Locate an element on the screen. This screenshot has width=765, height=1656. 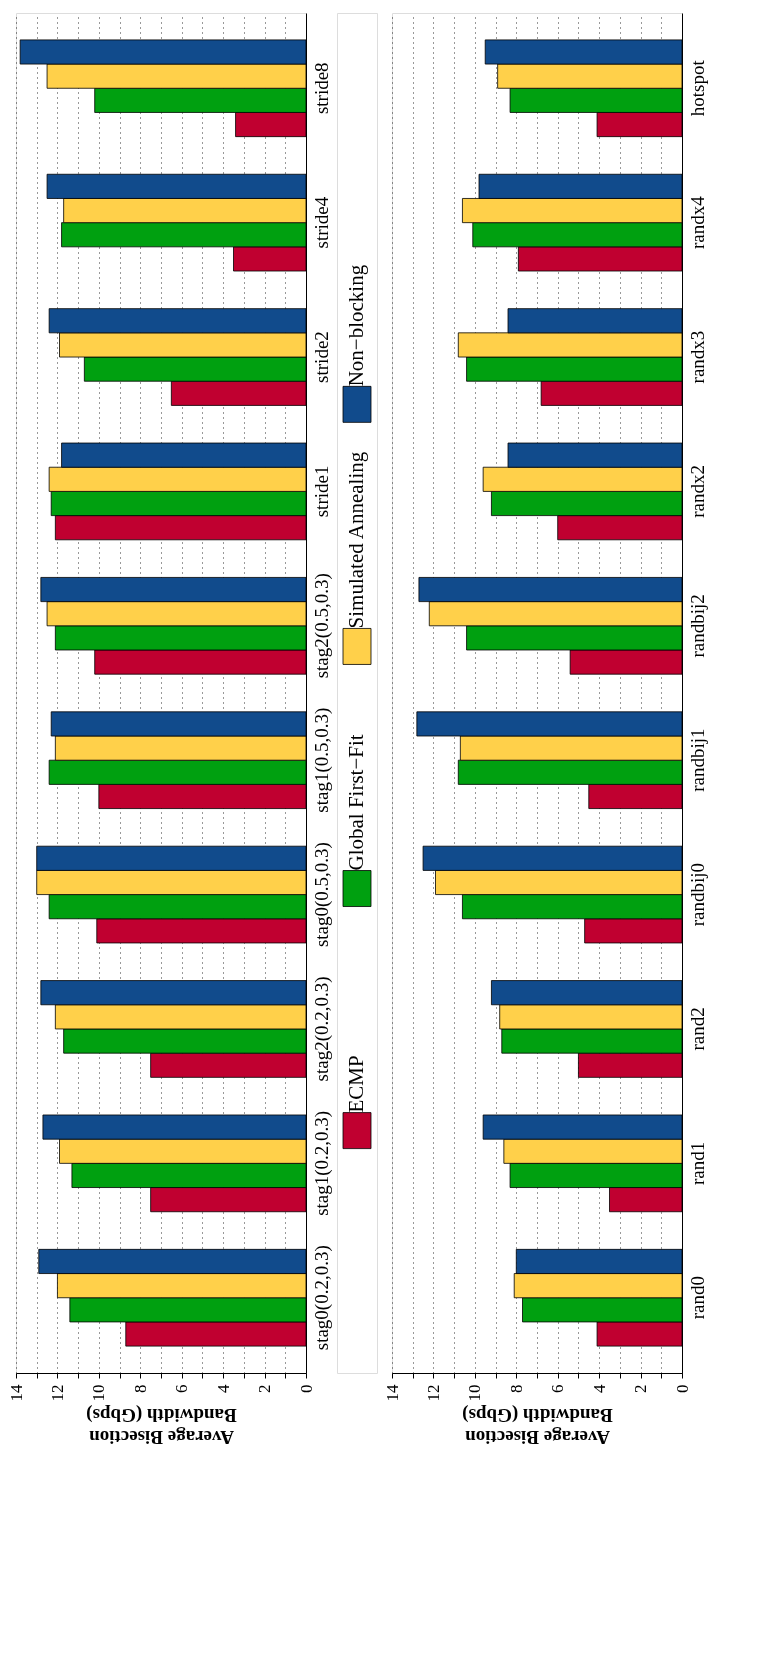
y-tick-label: rand2 is located at coordinates (697, 1029).